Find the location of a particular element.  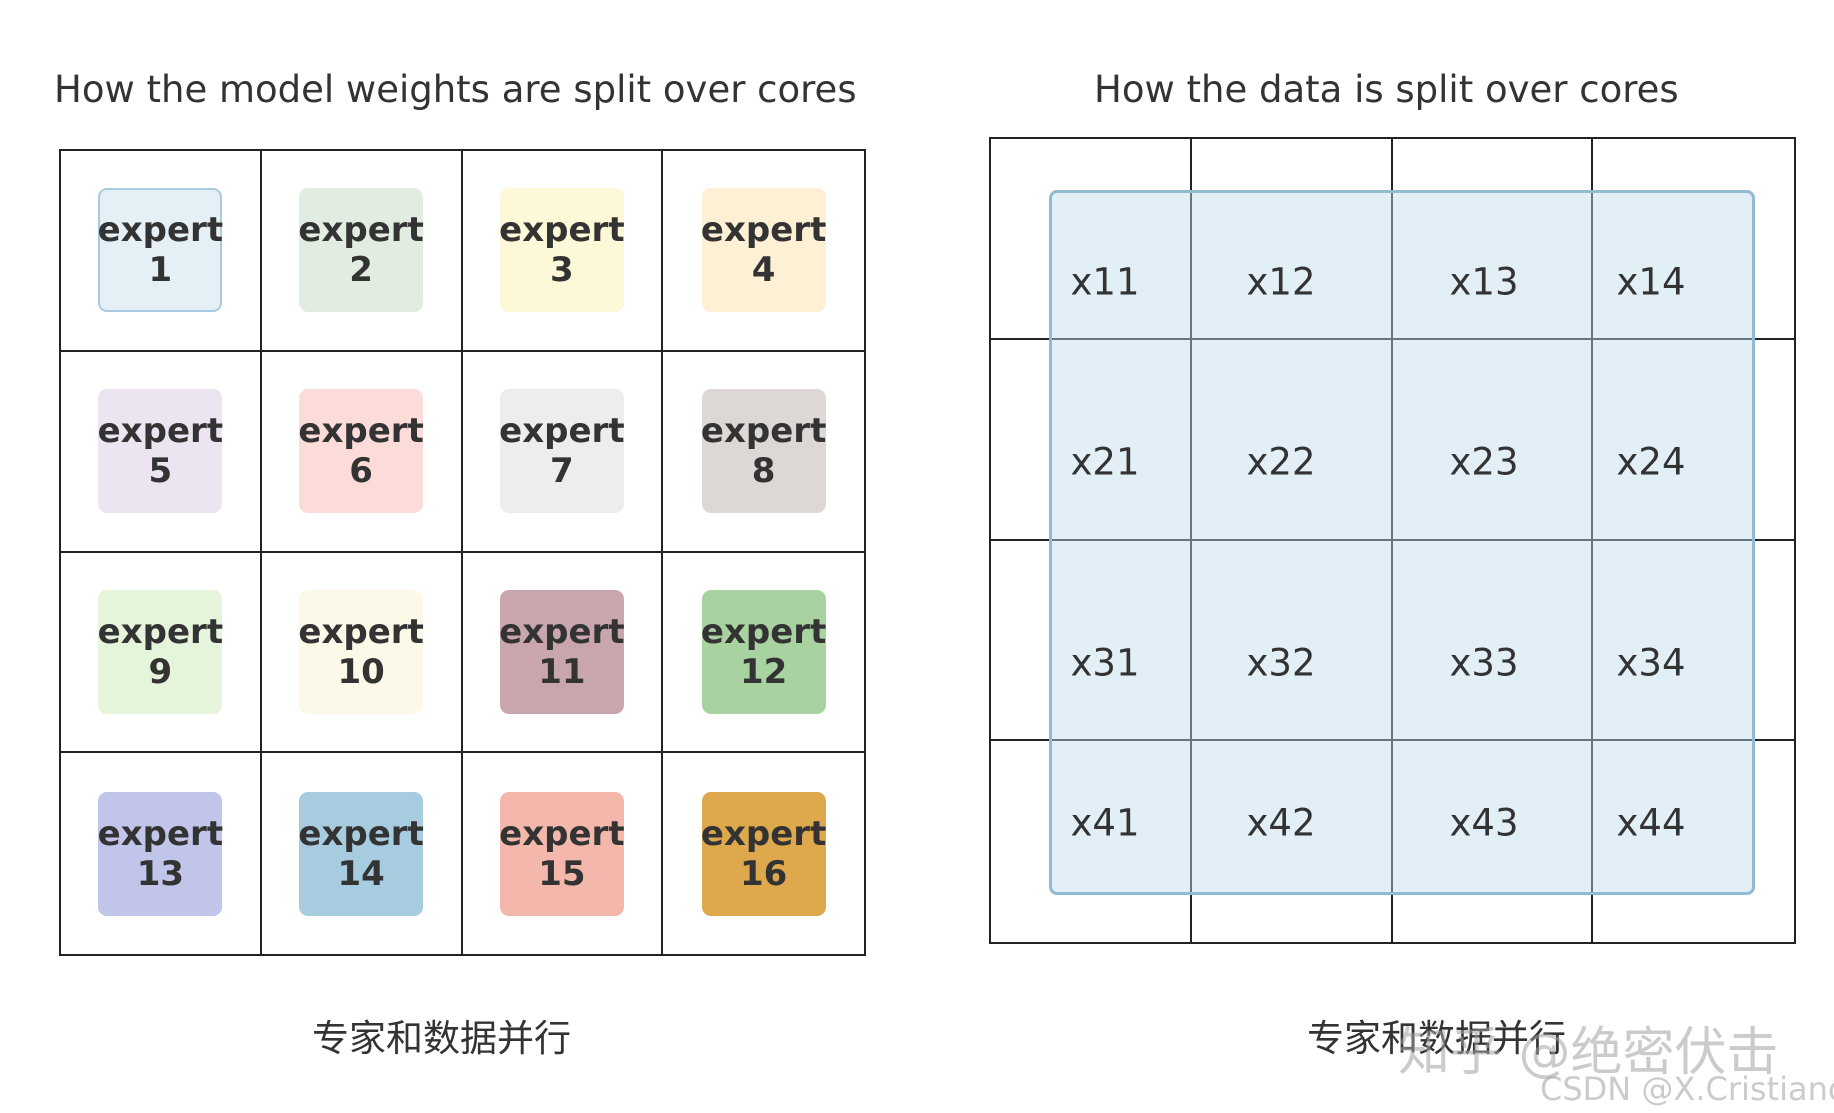

expert-number: 6 is located at coordinates (361, 471).